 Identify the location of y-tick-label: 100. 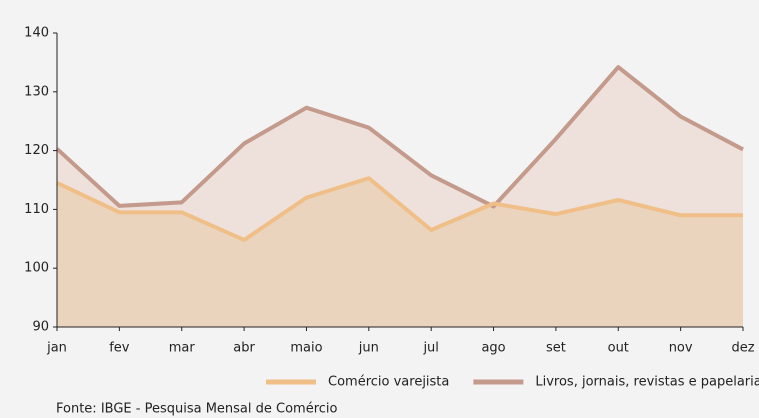
(36, 268).